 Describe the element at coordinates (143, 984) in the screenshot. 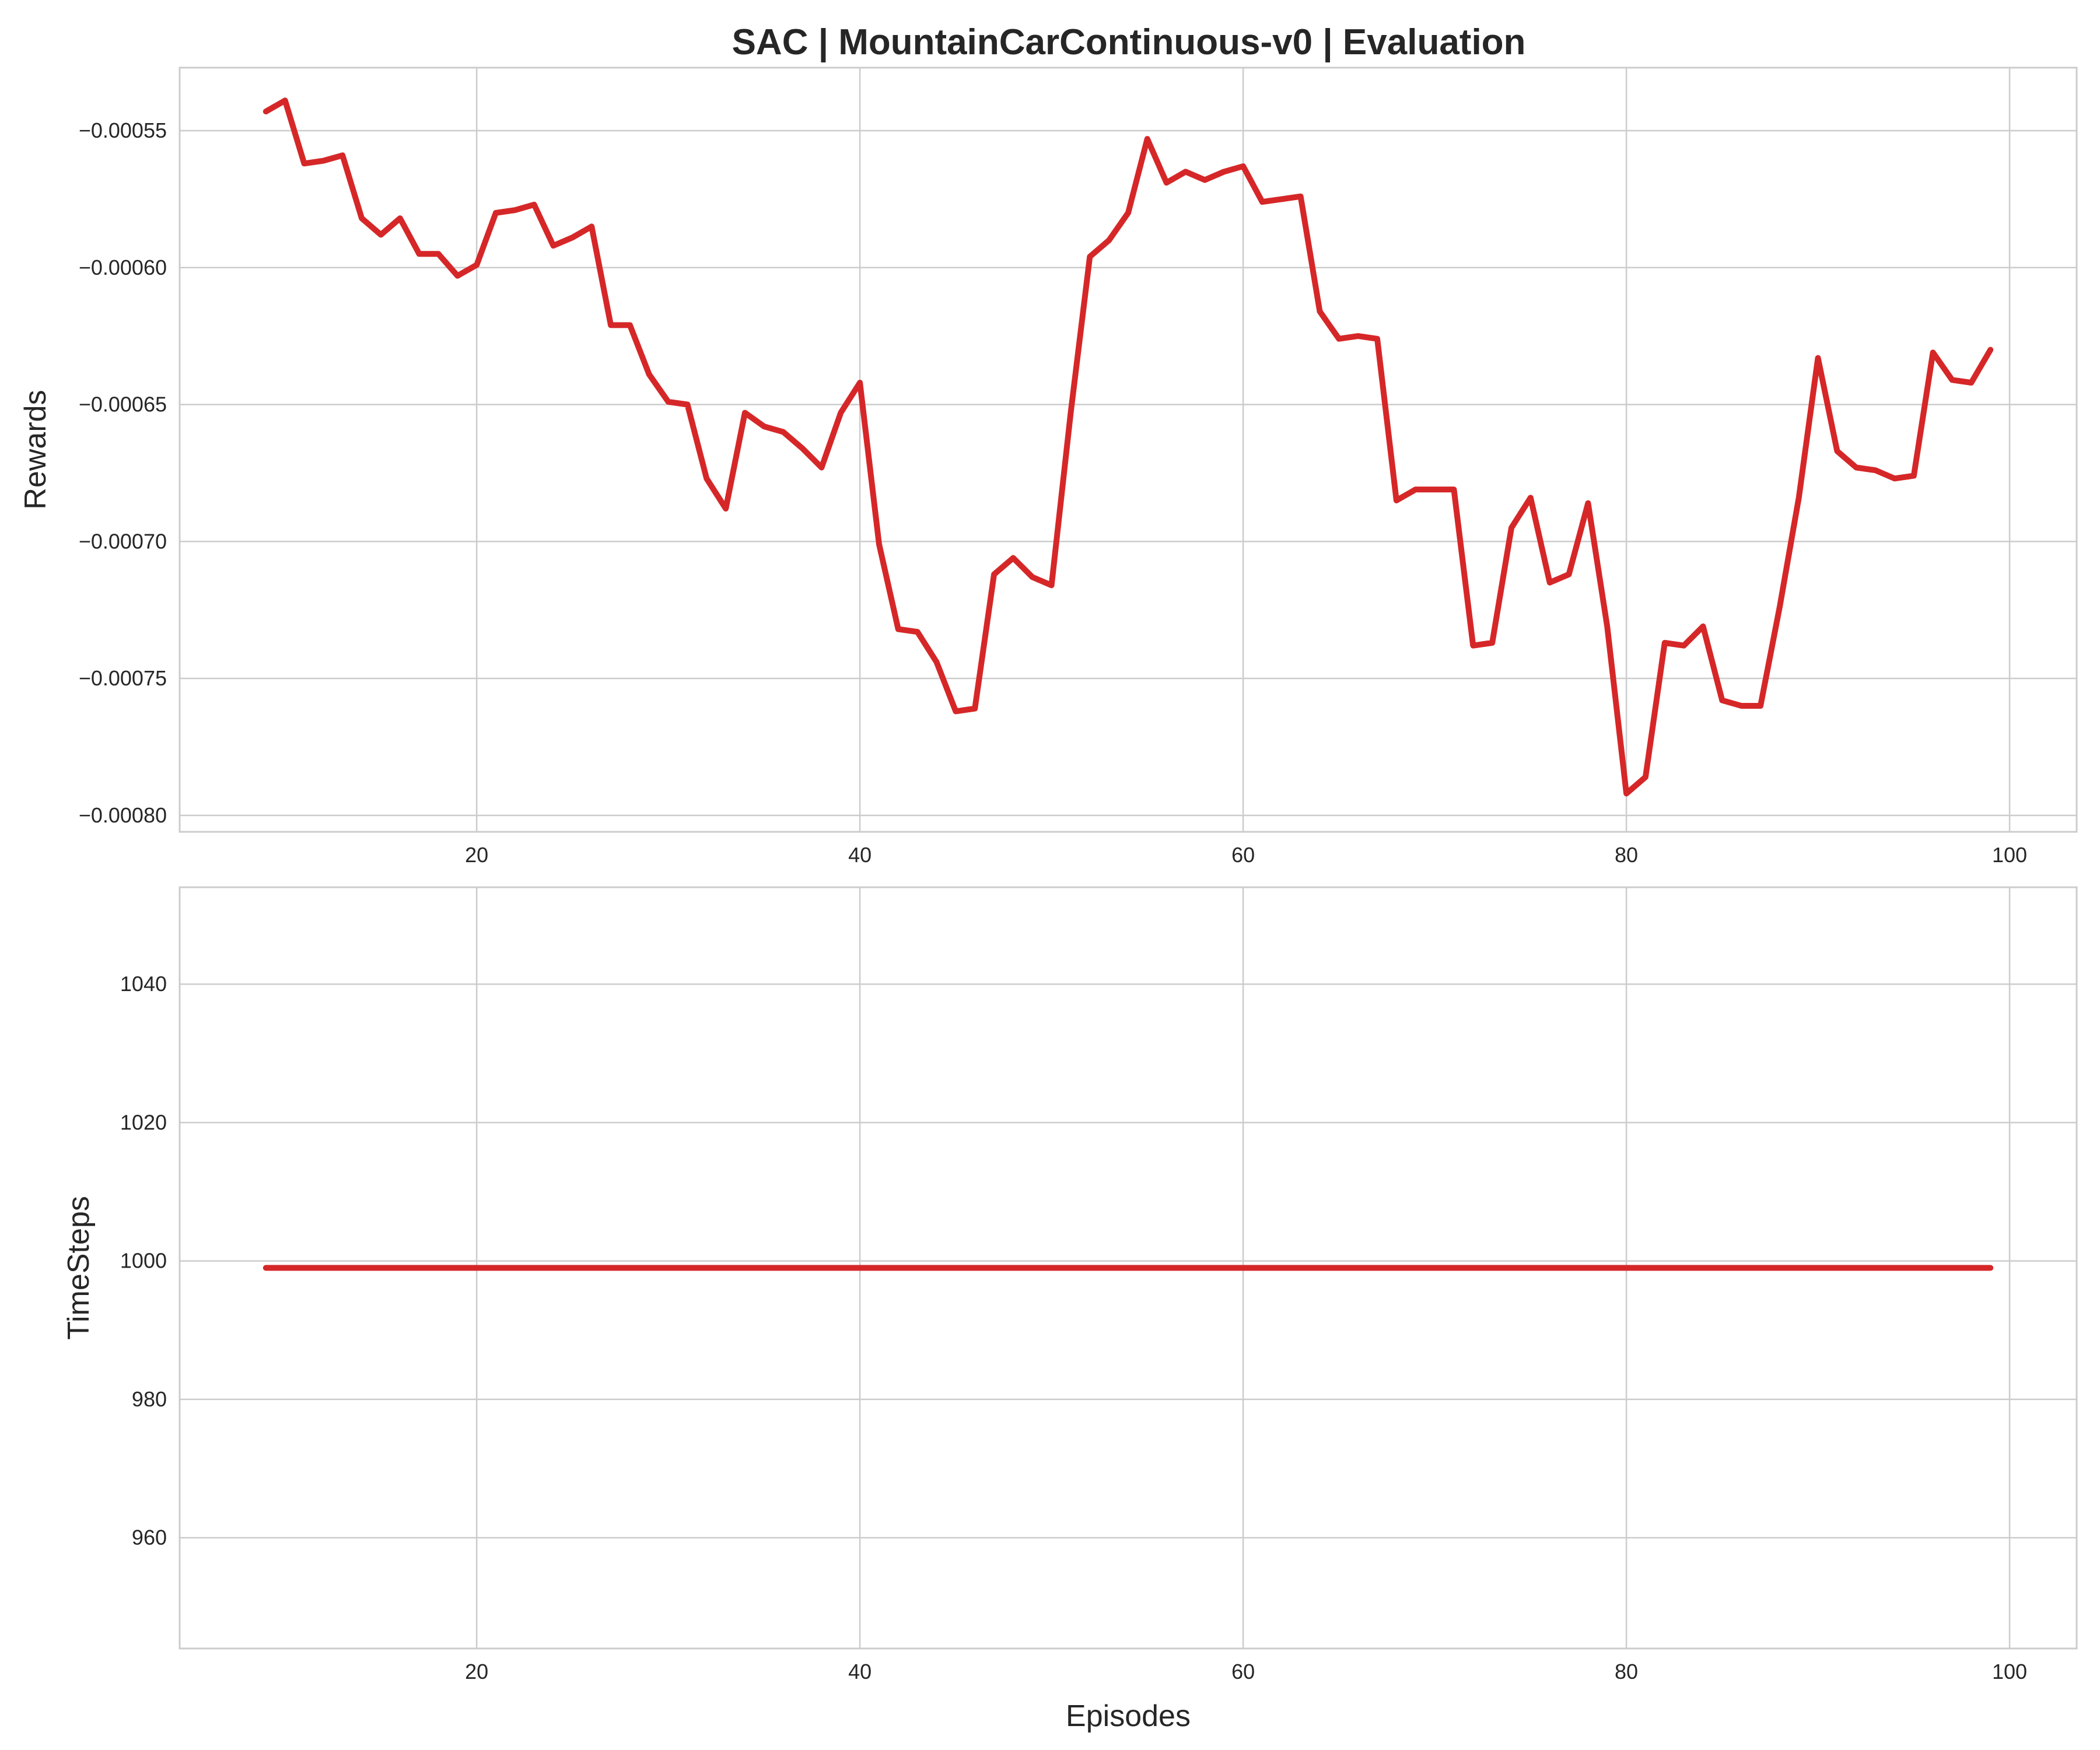

I see `y-tick-label: 1040` at that location.